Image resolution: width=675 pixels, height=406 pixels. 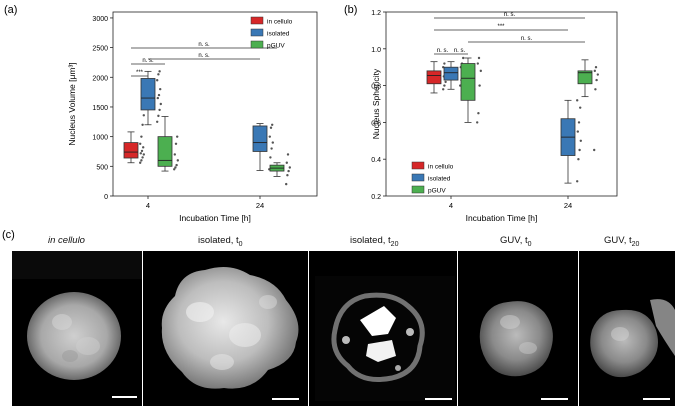 I want to click on y-tick-label: 2500, so click(x=100, y=49).